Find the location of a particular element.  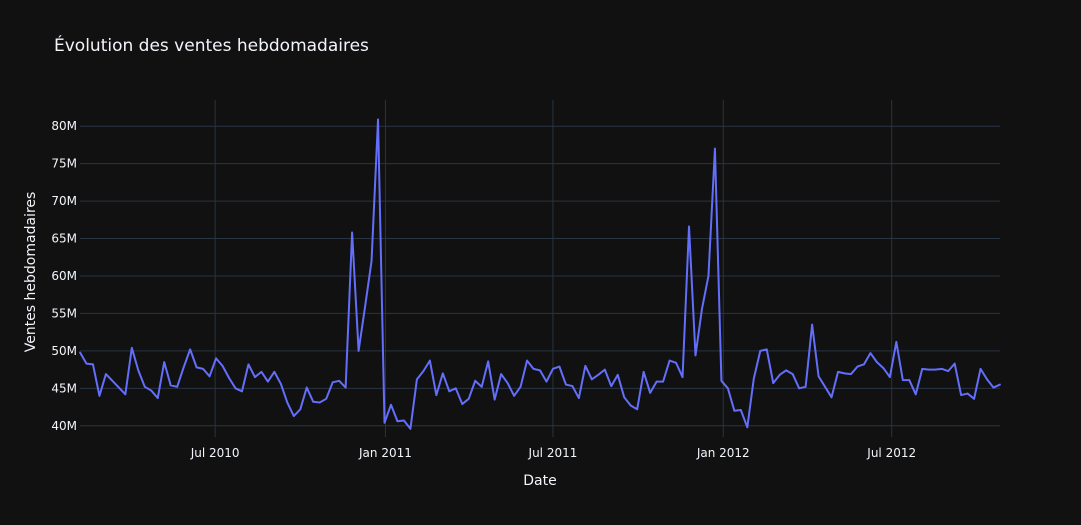

y-tick-label: 50M is located at coordinates (64, 351).